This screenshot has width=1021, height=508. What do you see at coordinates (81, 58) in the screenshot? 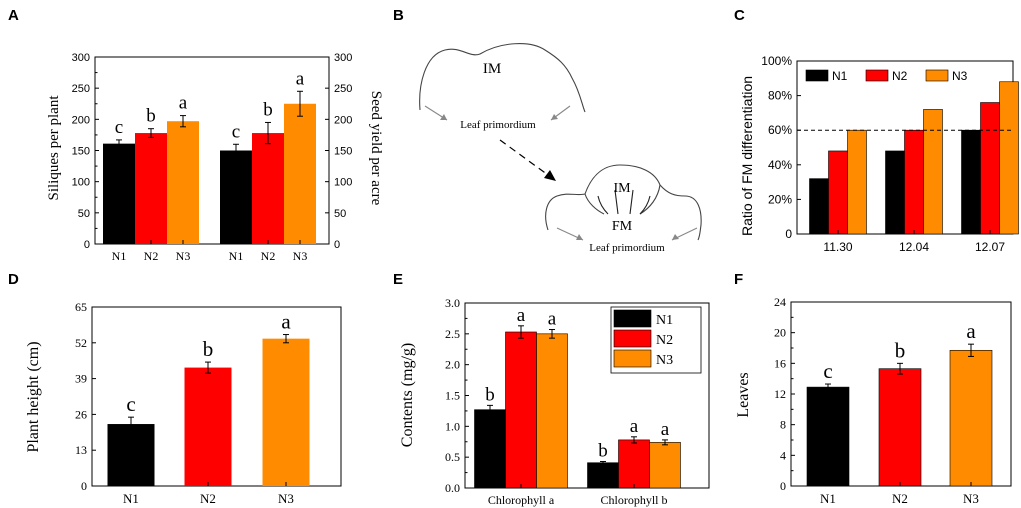
I see `panel-a-ytick-label: 300` at bounding box center [81, 58].